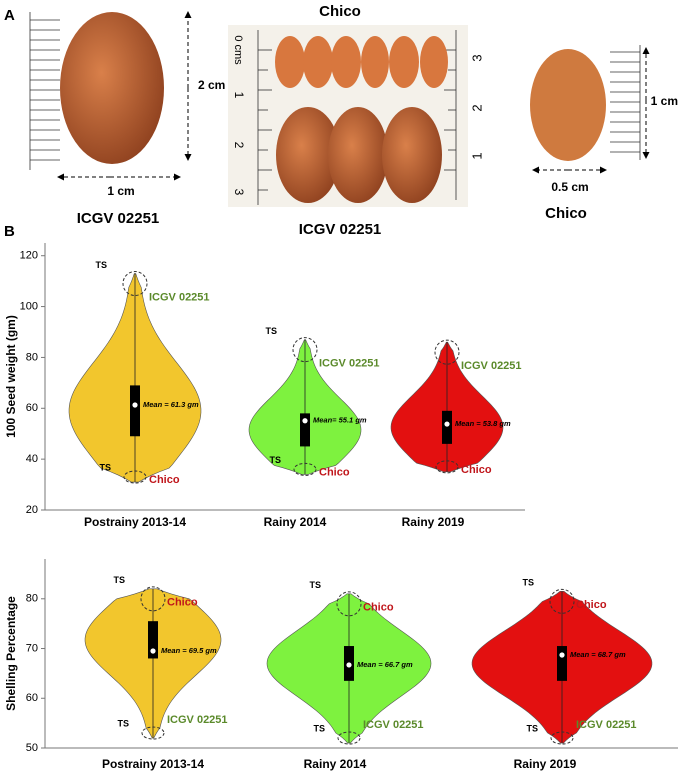  Describe the element at coordinates (604, 133) in the screenshot. I see `right-photo: 1 cm 0.5 cm Chico` at that location.